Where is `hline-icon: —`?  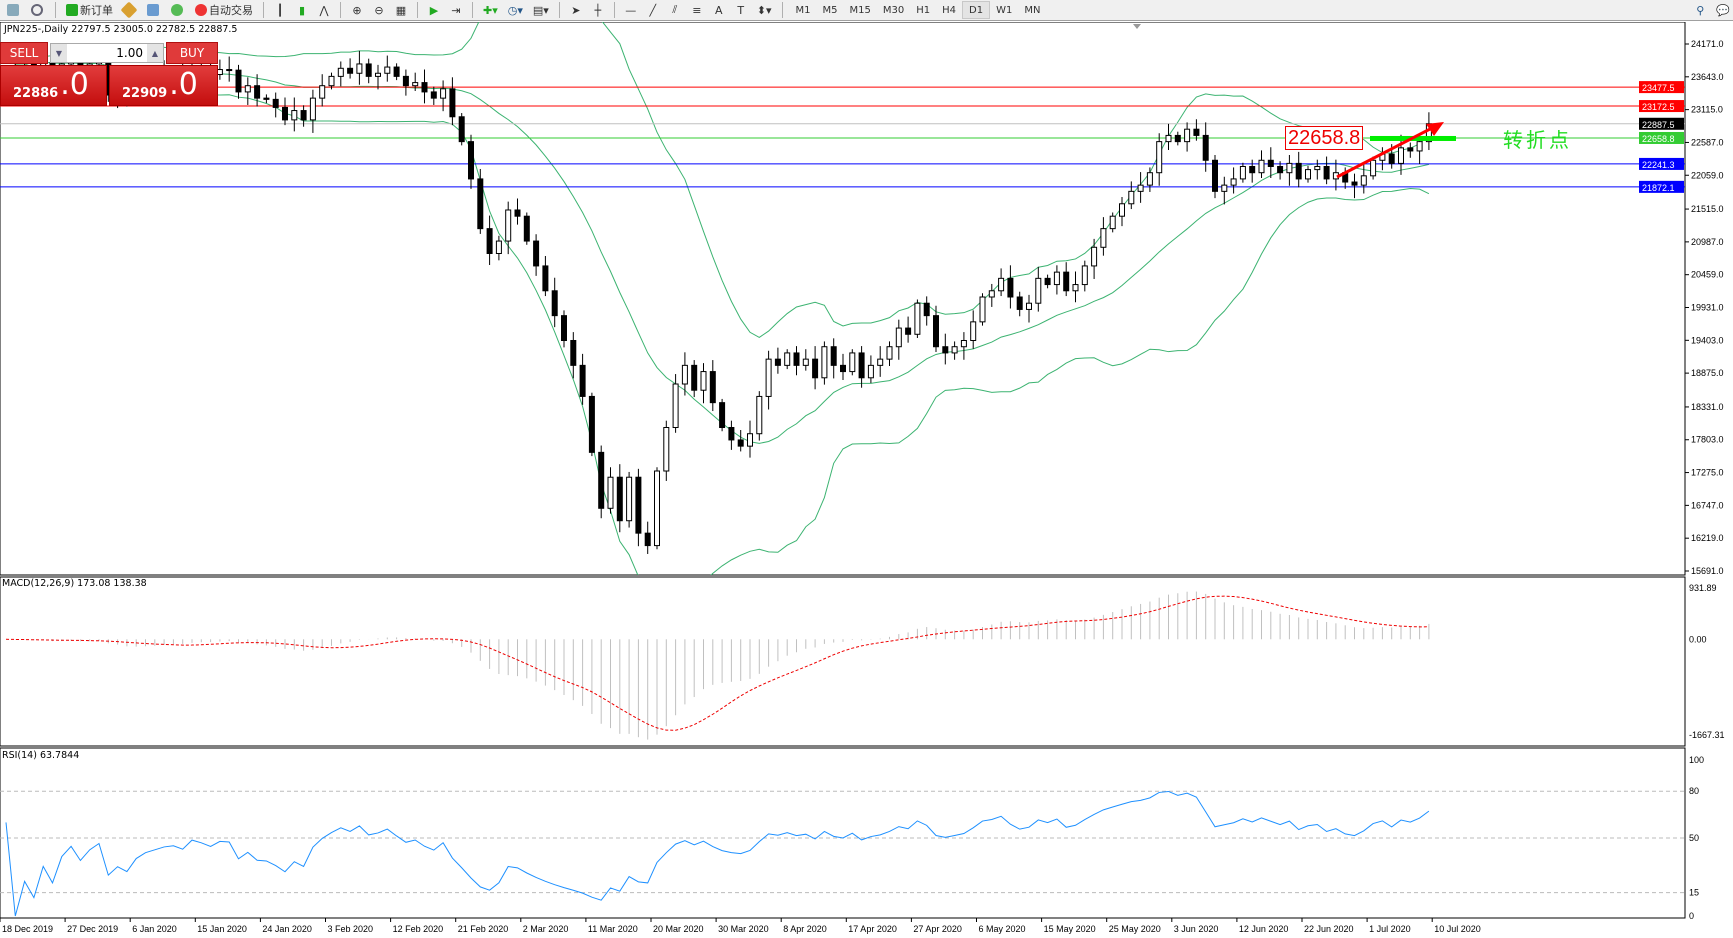
hline-icon: — is located at coordinates (631, 10).